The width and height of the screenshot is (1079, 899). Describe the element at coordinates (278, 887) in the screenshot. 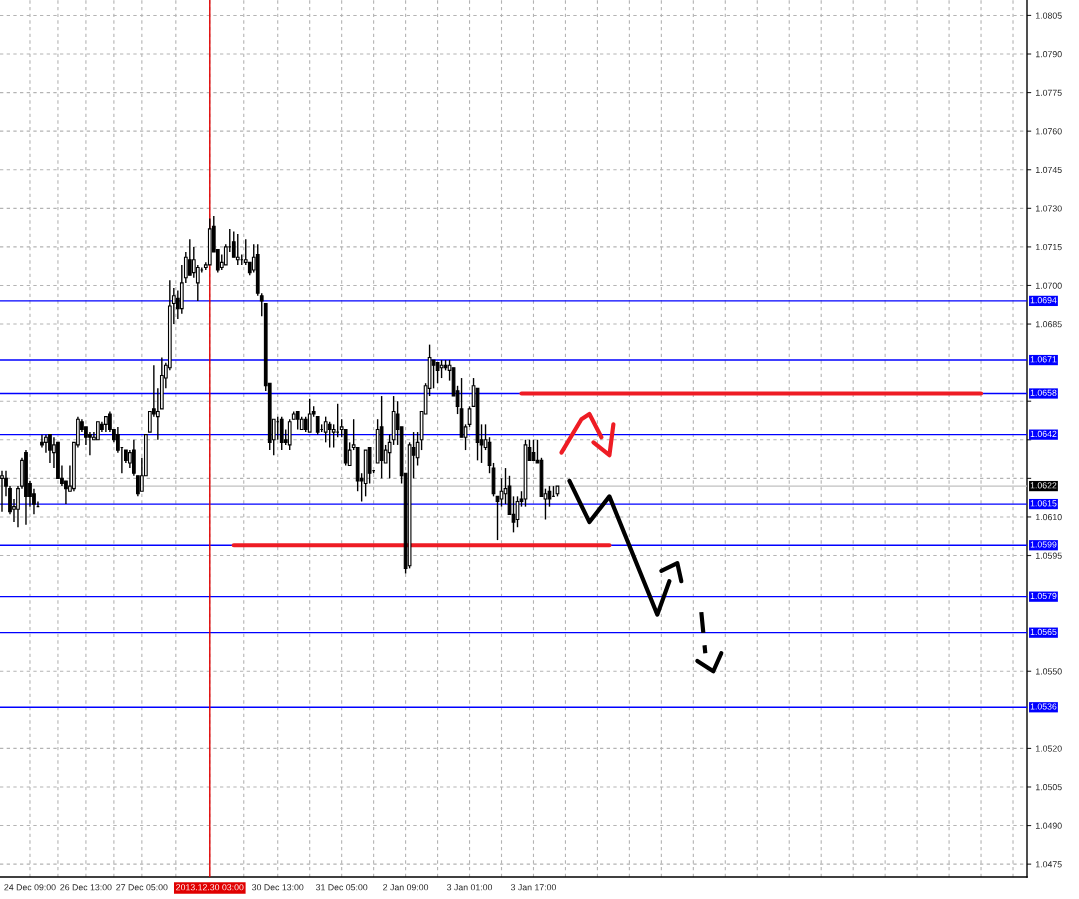

I see `x-tick-label: 30 Dec 13:00` at that location.